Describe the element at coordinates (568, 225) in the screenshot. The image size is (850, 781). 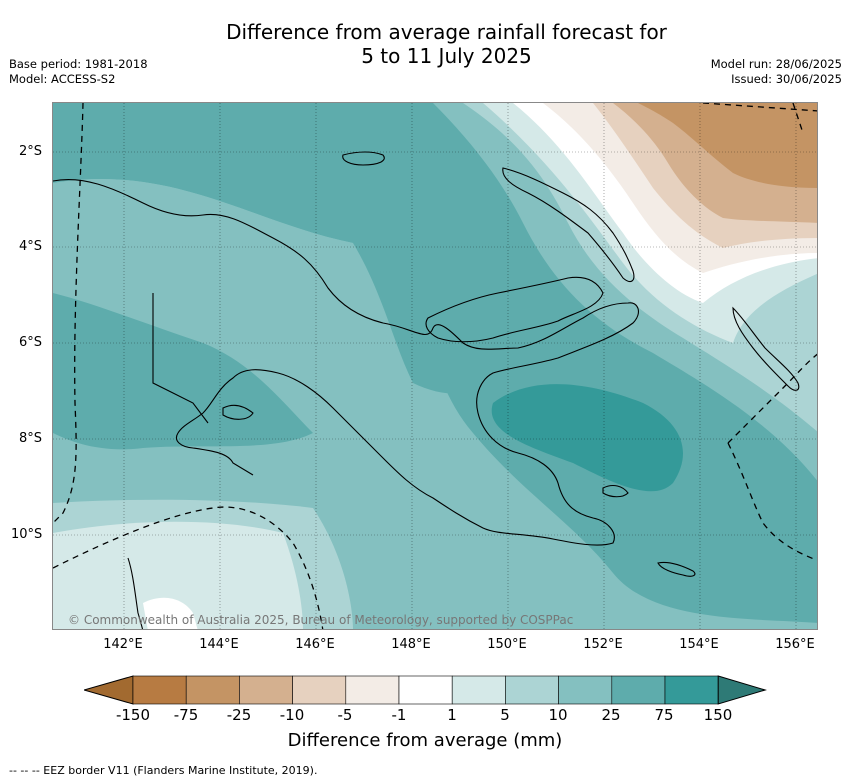
I see `new-ireland-coast` at that location.